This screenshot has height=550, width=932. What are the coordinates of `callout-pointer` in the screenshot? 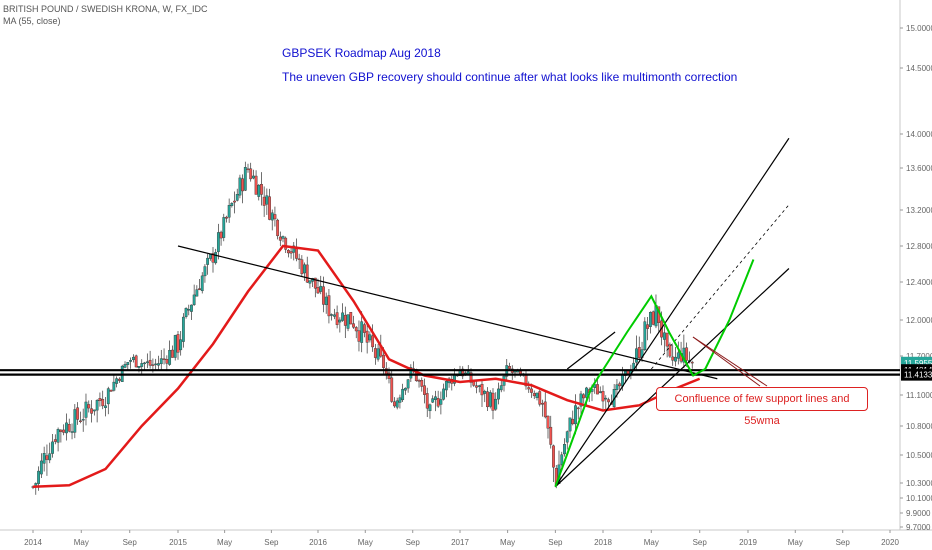 It's located at (730, 361).